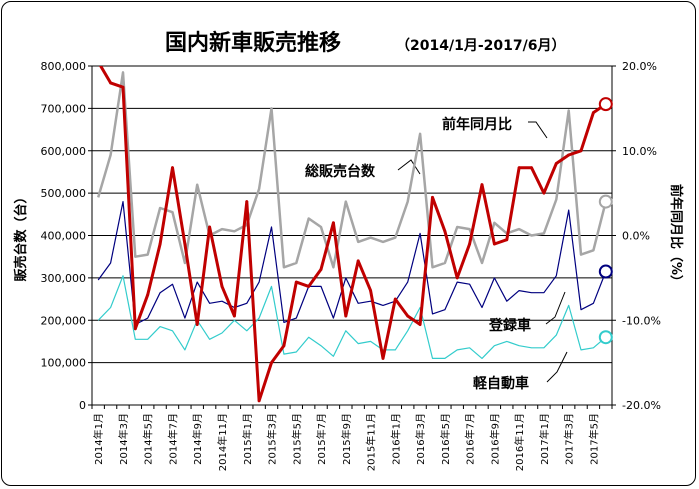  I want to click on y-tick-label-right: 10.0%, so click(639, 151).